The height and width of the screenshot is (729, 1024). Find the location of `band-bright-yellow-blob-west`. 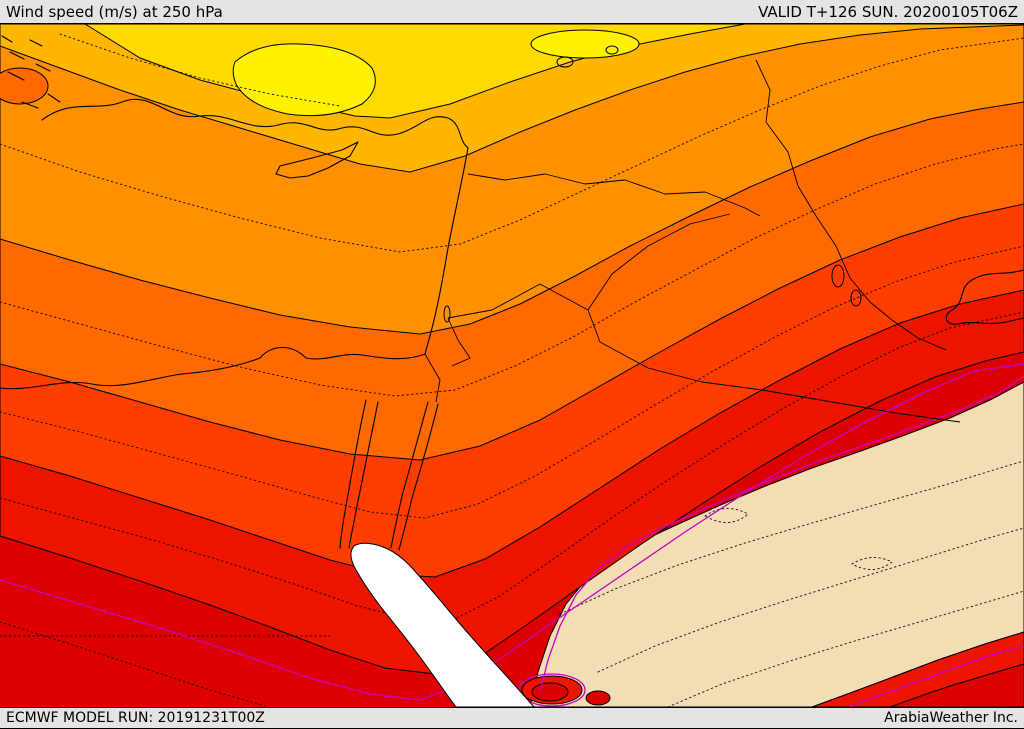

band-bright-yellow-blob-west is located at coordinates (304, 80).